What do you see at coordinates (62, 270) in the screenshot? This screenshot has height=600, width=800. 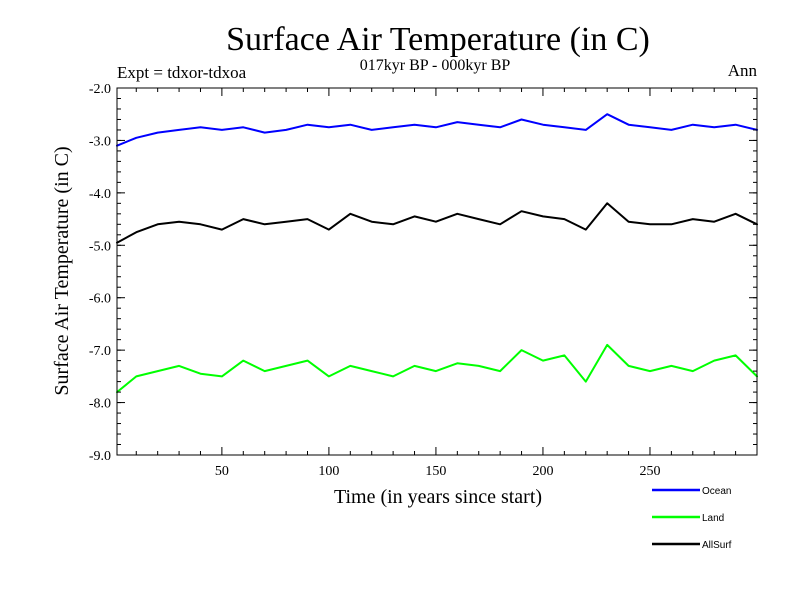 I see `y-axis-label: Surface Air Temperature (in C)` at bounding box center [62, 270].